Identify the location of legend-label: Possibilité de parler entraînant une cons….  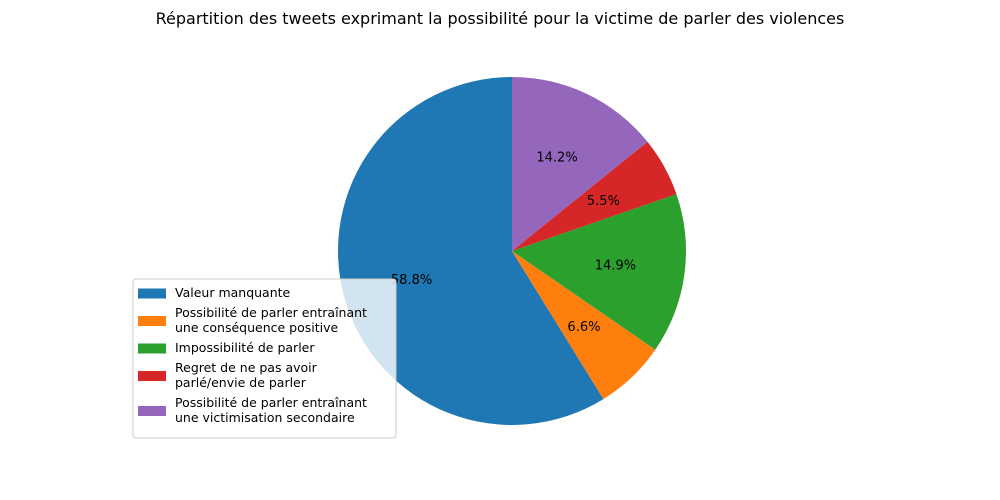
(271, 320).